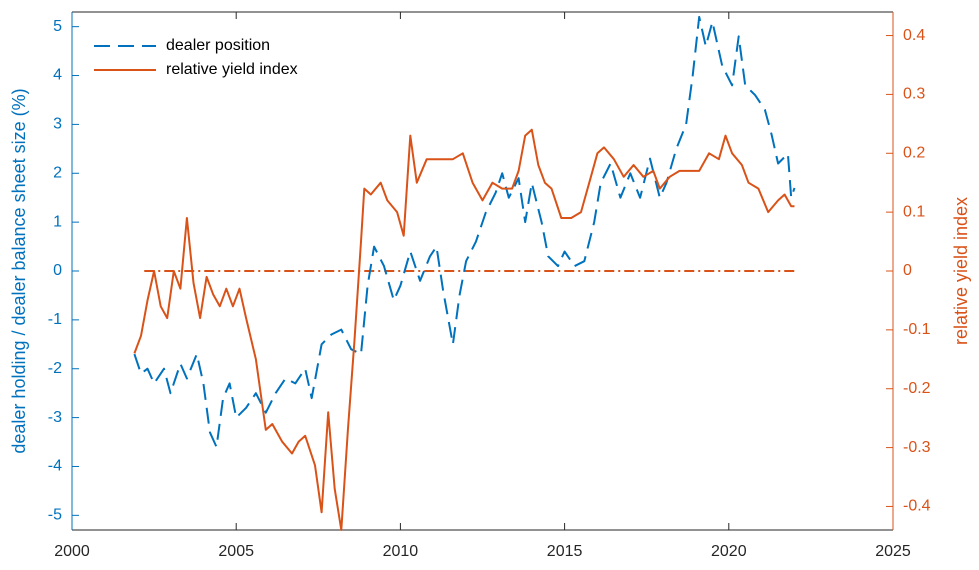  Describe the element at coordinates (232, 69) in the screenshot. I see `legend-label: relative yield index` at that location.